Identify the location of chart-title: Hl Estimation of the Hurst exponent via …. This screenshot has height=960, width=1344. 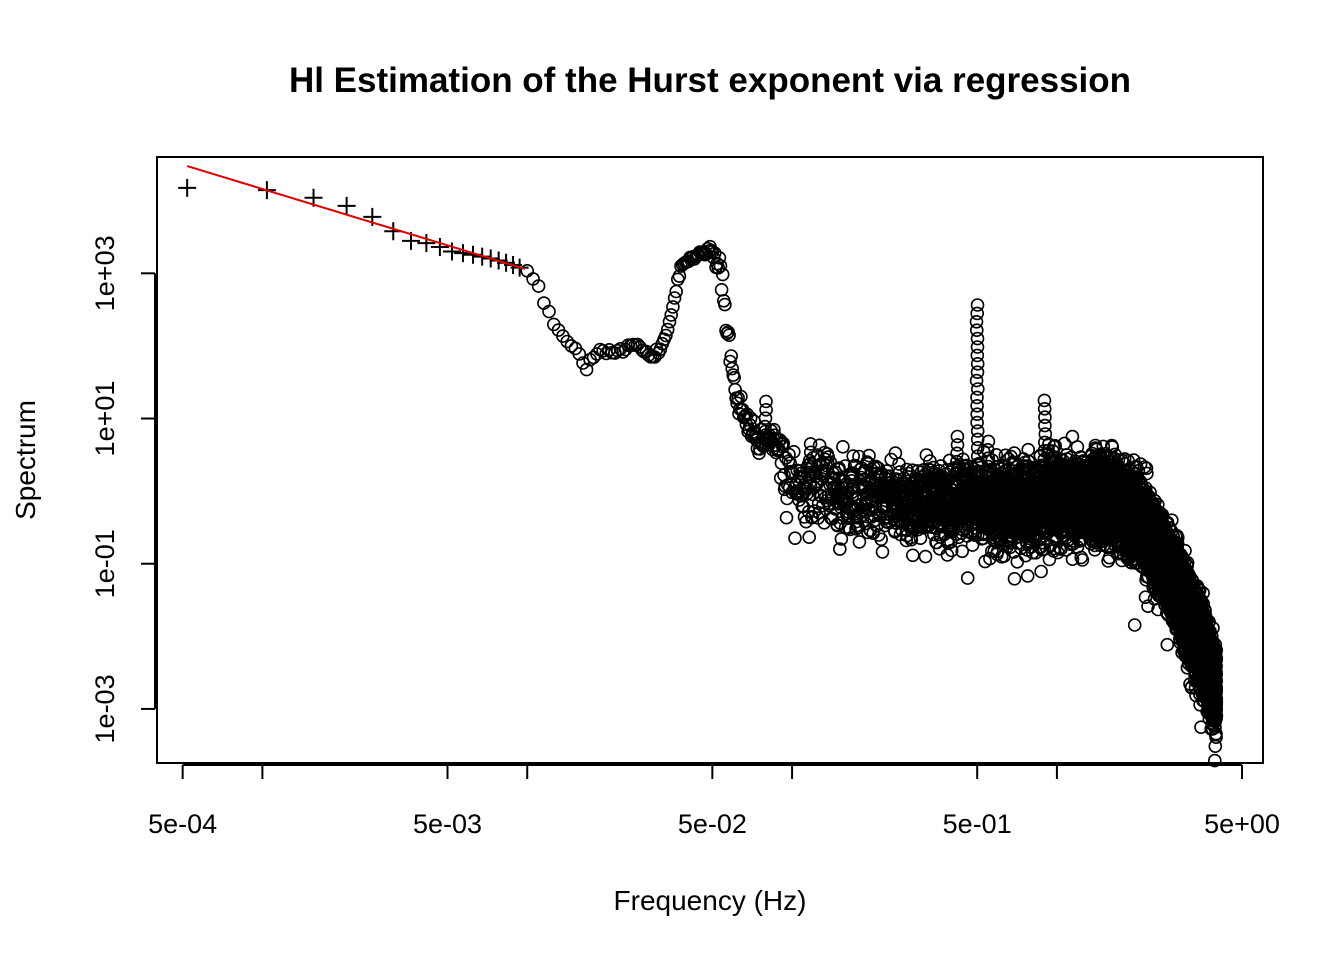
(710, 80).